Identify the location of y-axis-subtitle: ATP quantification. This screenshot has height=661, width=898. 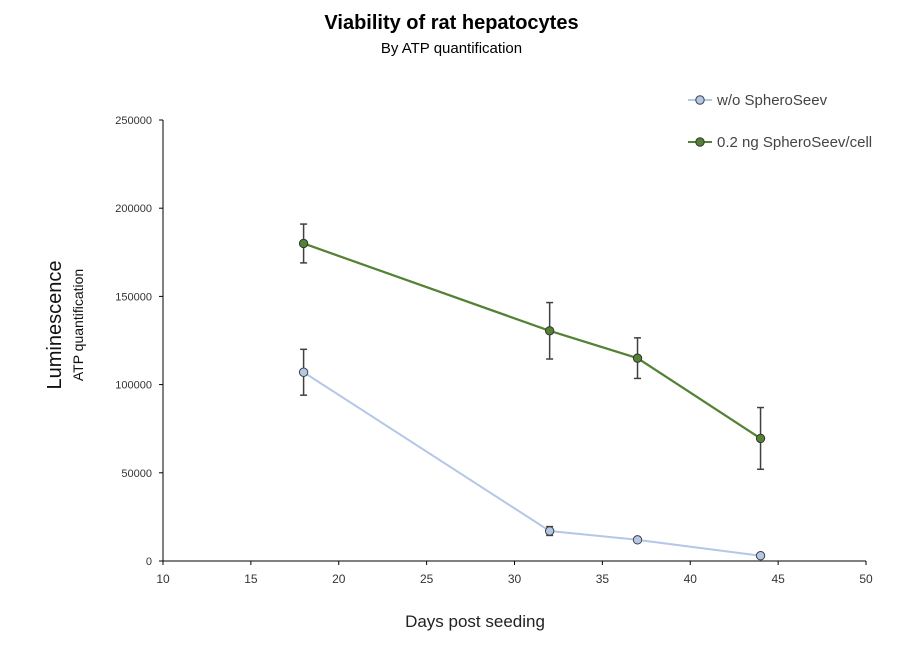
(78, 325).